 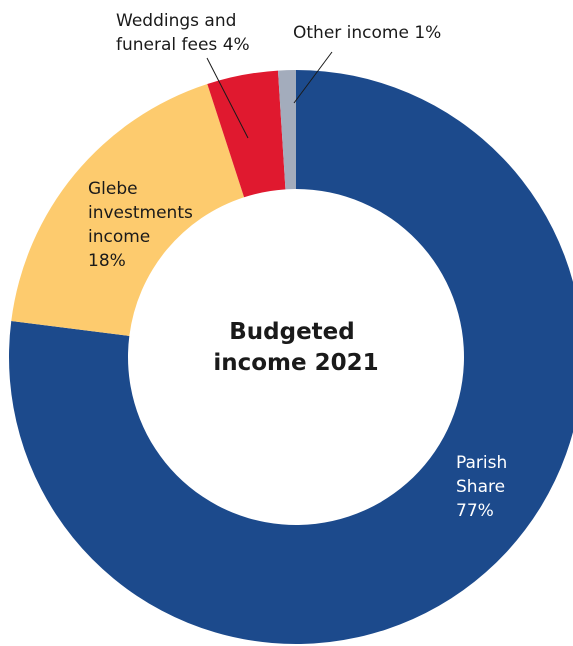 What do you see at coordinates (176, 21) in the screenshot?
I see `label-line: Weddings and` at bounding box center [176, 21].